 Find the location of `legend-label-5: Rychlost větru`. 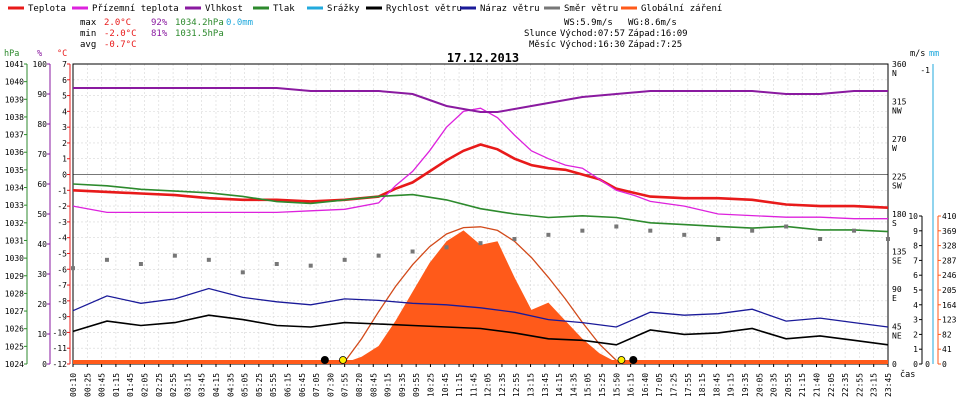

legend-label-5: Rychlost větru is located at coordinates (424, 9).